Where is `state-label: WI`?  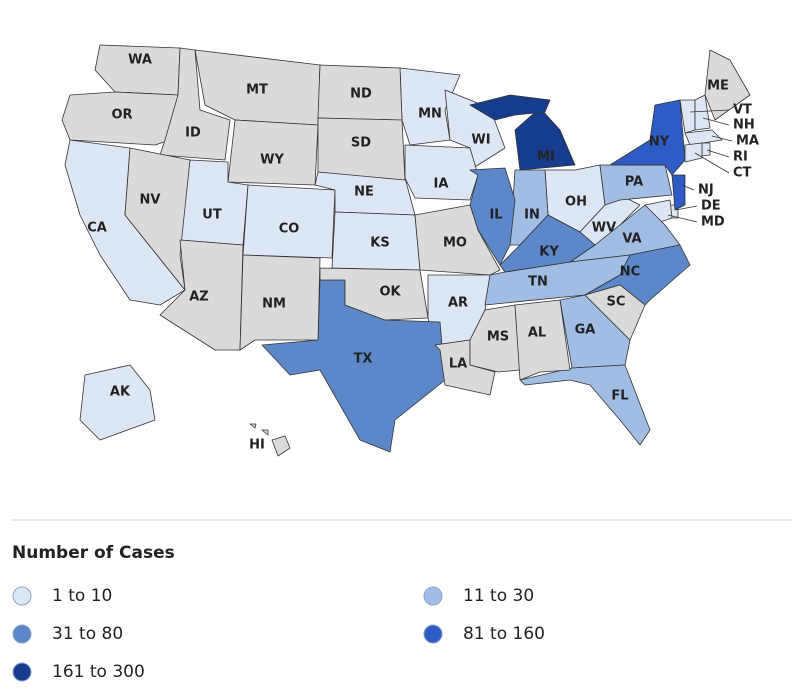
state-label: WI is located at coordinates (480, 140).